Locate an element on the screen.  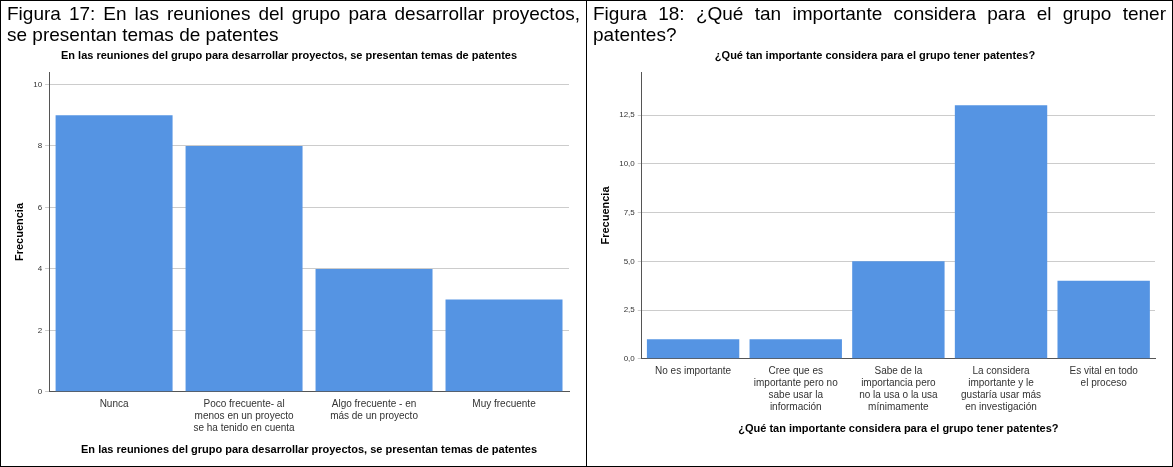
chart-title: Figura 17: En las reuniones del grupo para desarrollar proyectos, se presentan temas de patentes is located at coordinates (293, 24).